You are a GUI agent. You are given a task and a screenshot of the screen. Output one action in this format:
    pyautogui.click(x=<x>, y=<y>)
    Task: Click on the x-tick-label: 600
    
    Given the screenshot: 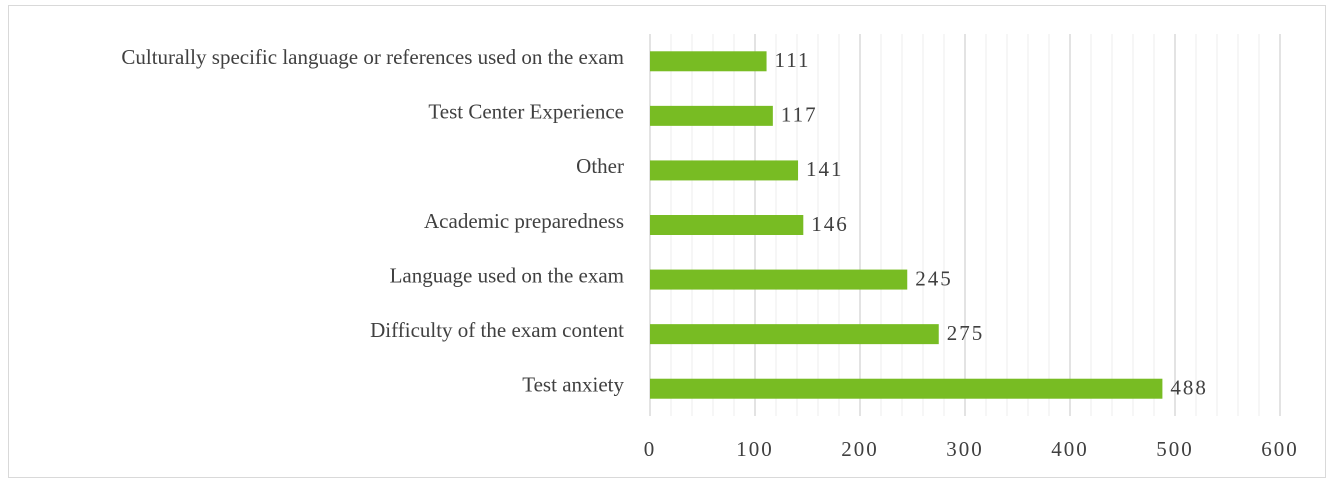 What is the action you would take?
    pyautogui.click(x=1280, y=449)
    